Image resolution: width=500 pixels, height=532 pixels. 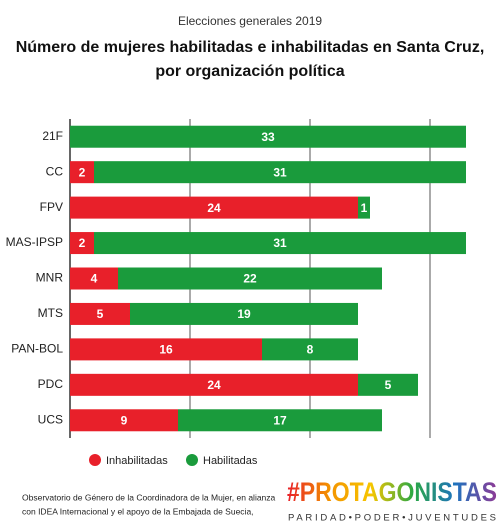 I want to click on value-label: 19, so click(x=244, y=314).